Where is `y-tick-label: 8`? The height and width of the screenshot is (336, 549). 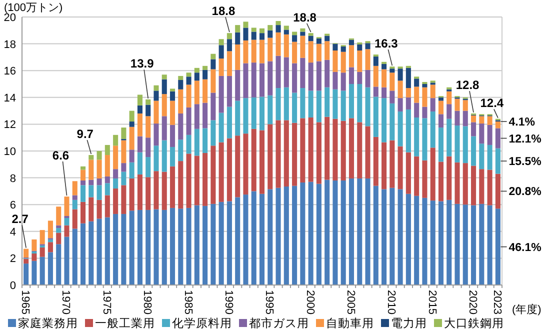 y-tick-label: 8 is located at coordinates (13, 178).